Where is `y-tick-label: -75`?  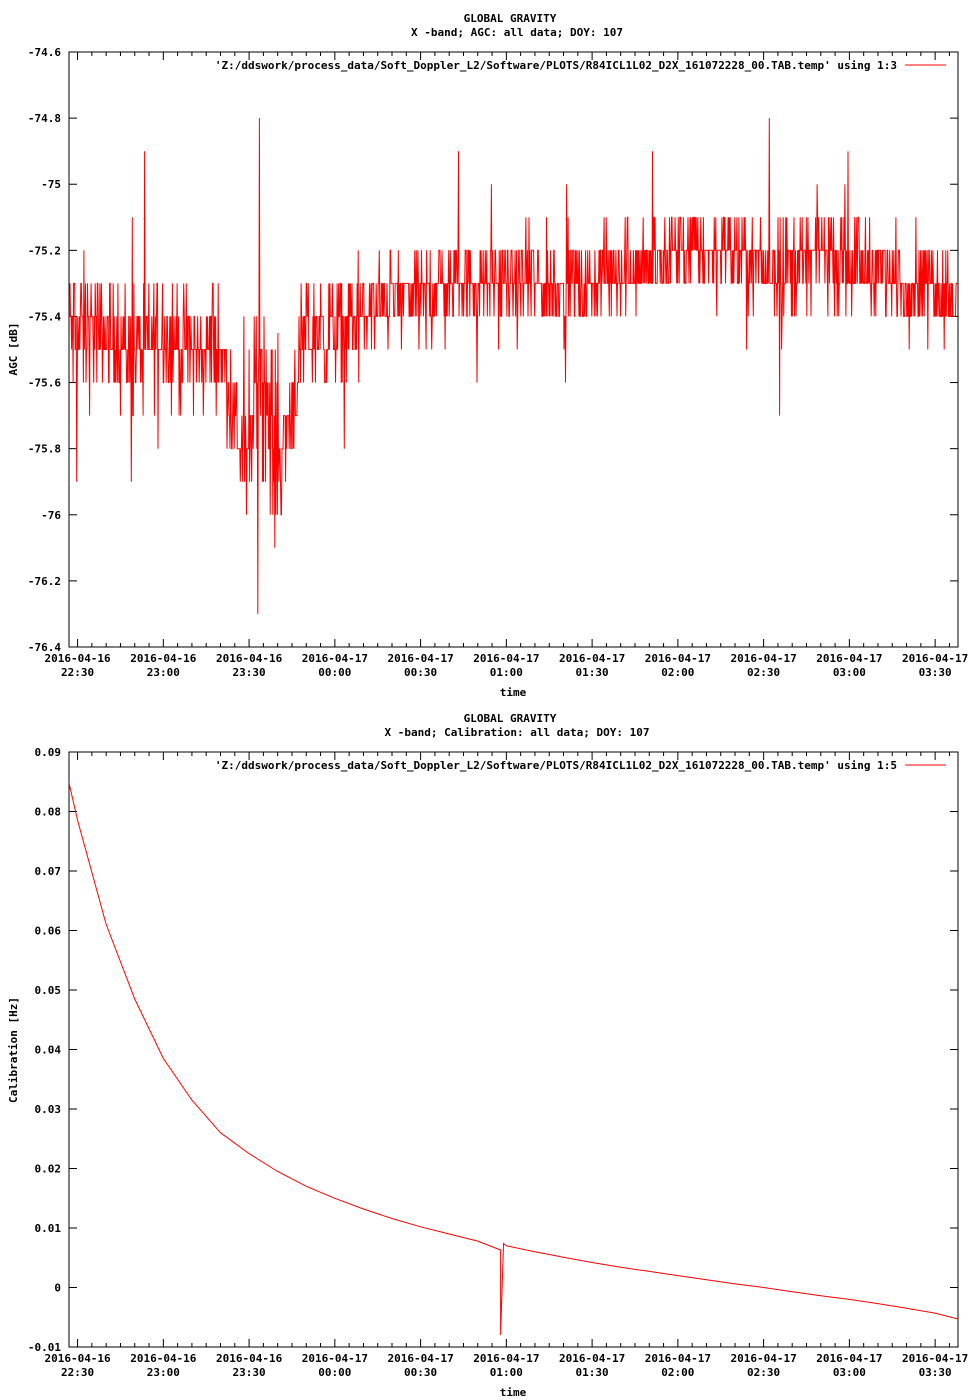
y-tick-label: -75 is located at coordinates (51, 184).